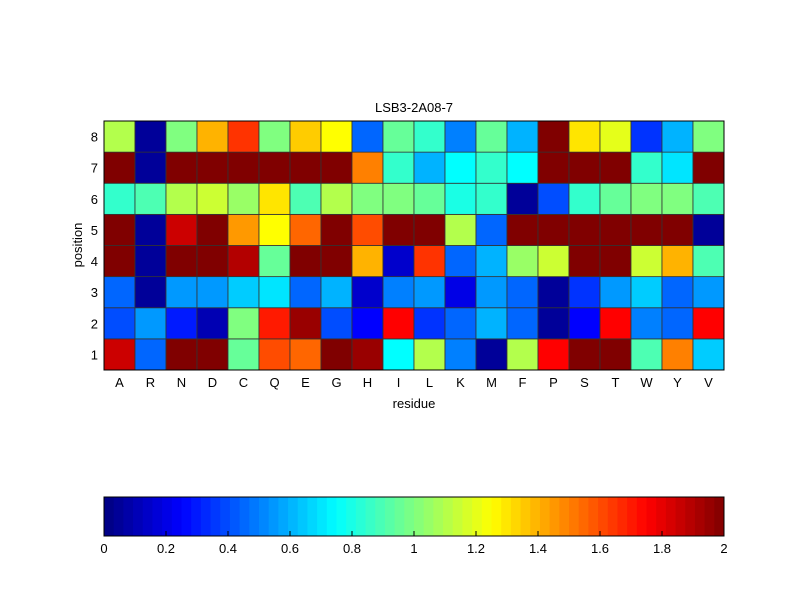  Describe the element at coordinates (336, 382) in the screenshot. I see `x-tick-label: G` at that location.